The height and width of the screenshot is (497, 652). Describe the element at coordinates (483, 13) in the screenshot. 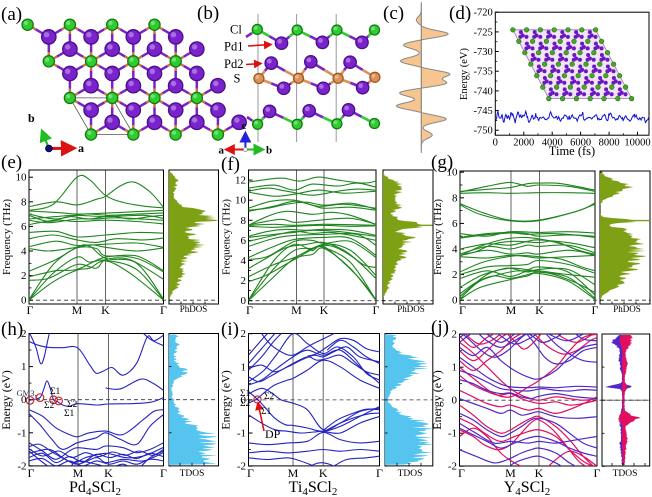

I see `svg-text: -720` at that location.